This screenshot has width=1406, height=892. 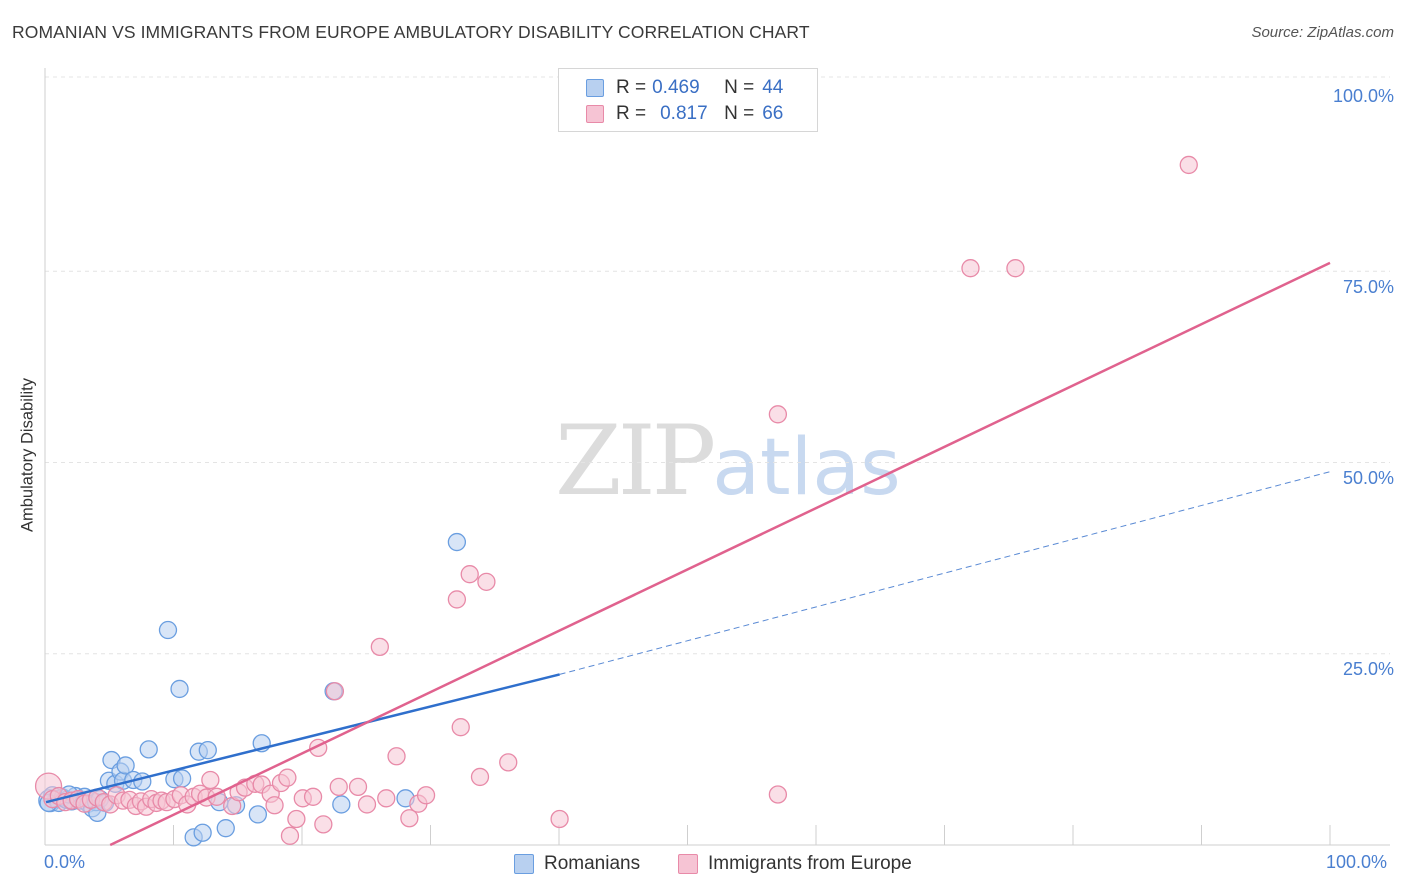 I want to click on legend-n-value: 66, so click(x=773, y=113).